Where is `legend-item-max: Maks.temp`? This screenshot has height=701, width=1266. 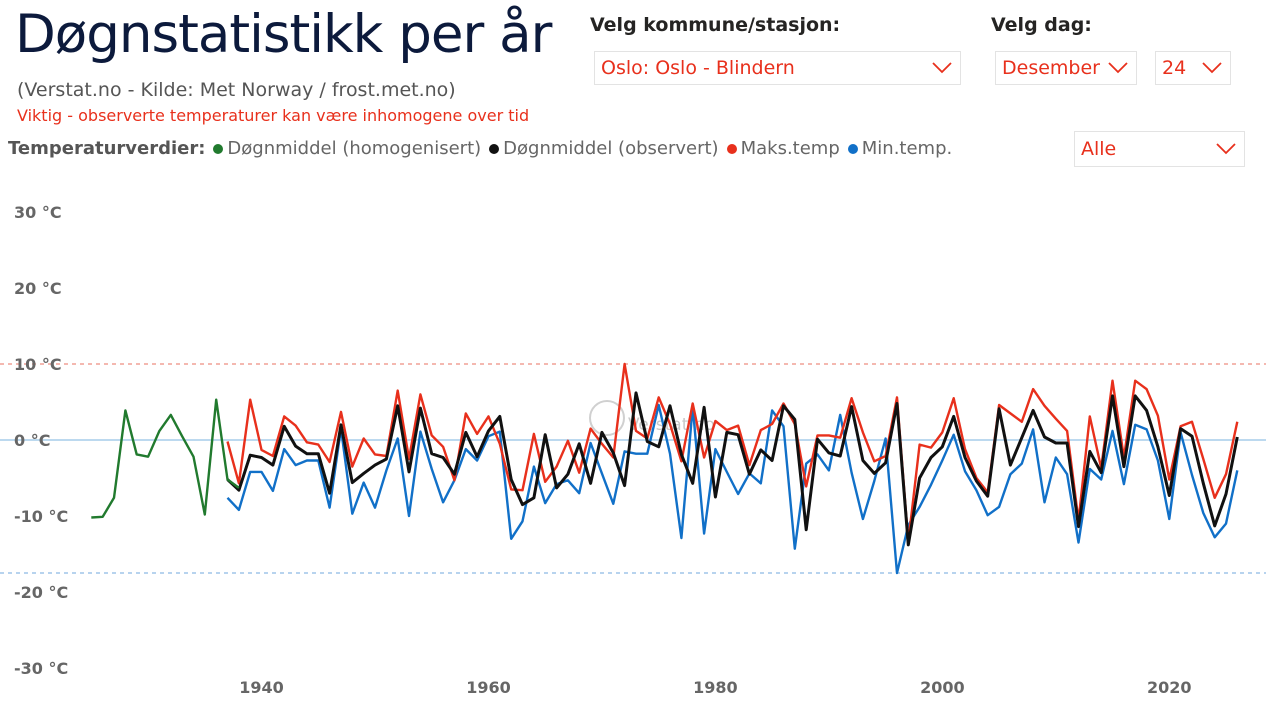
legend-item-max: Maks.temp is located at coordinates (783, 148).